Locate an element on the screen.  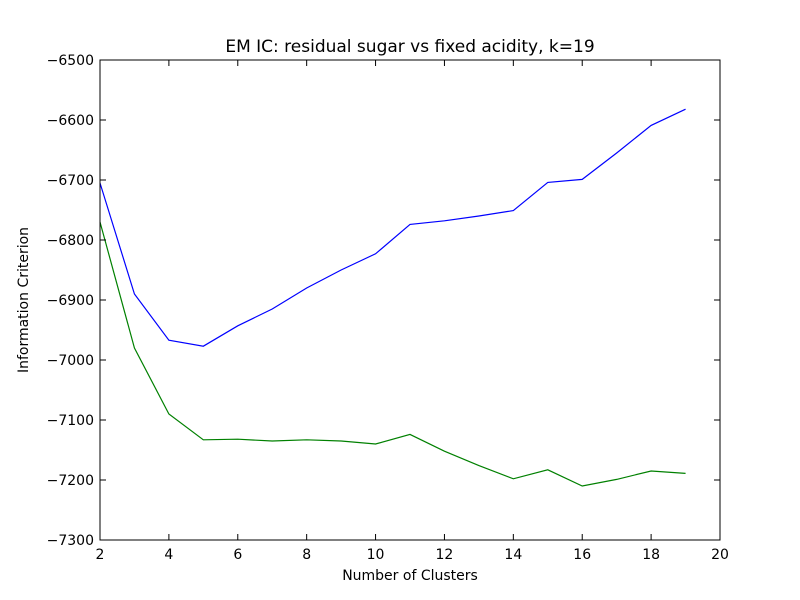
x-tick-label: 6 is located at coordinates (237, 555).